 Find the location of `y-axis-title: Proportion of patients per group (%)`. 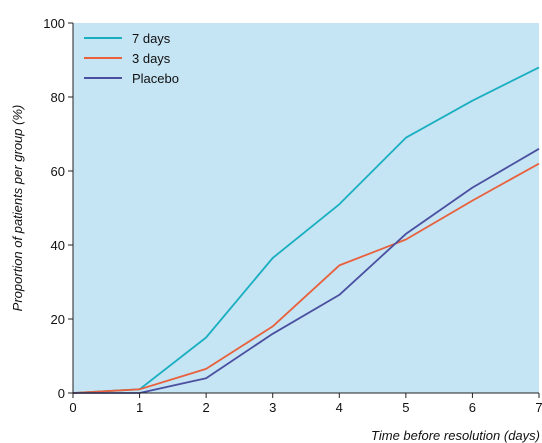

y-axis-title: Proportion of patients per group (%) is located at coordinates (17, 208).